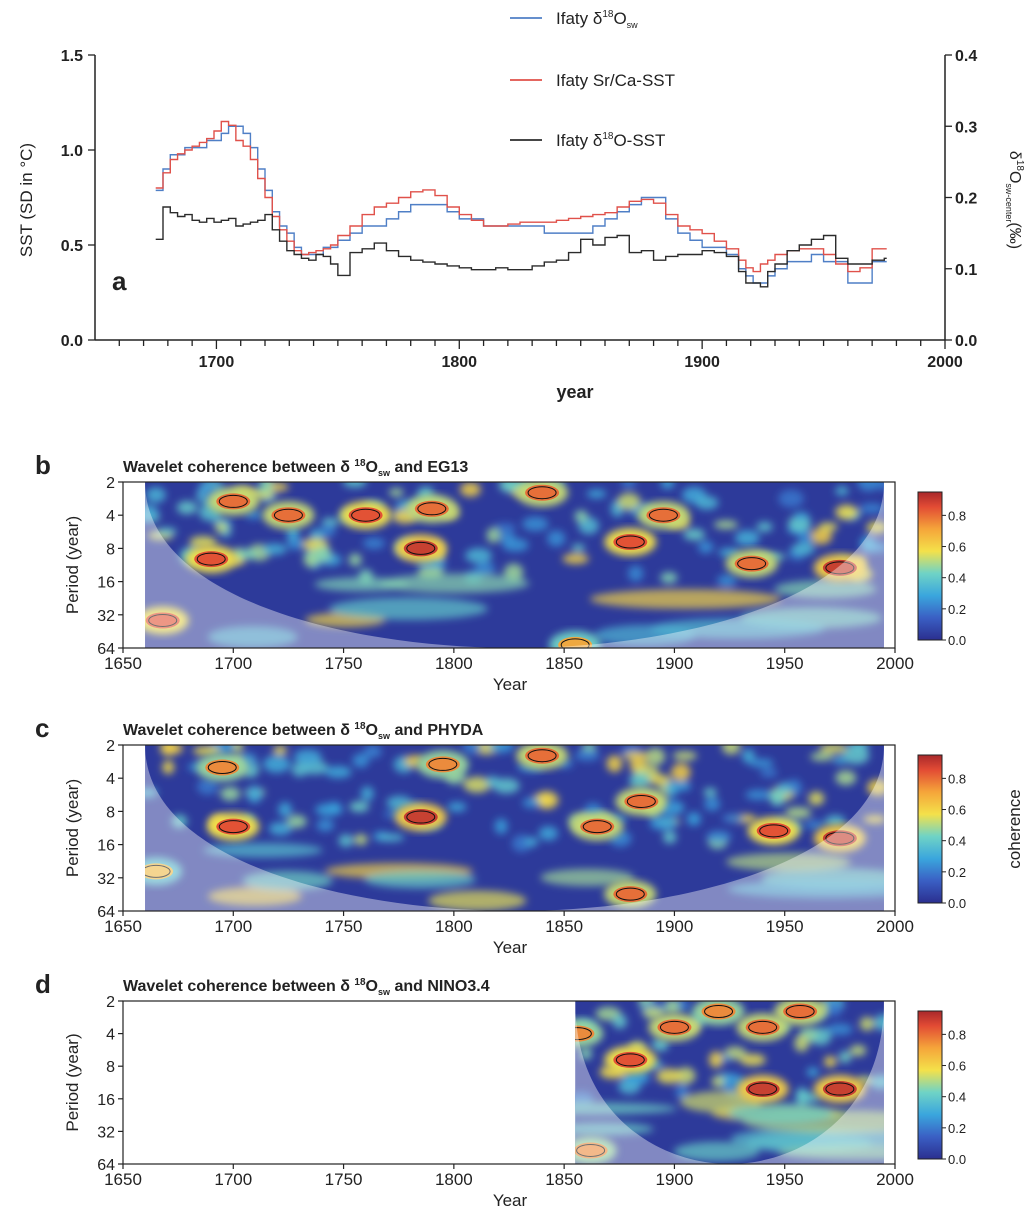 The width and height of the screenshot is (1031, 1219). Describe the element at coordinates (372, 986) in the screenshot. I see `title-mid: O` at that location.